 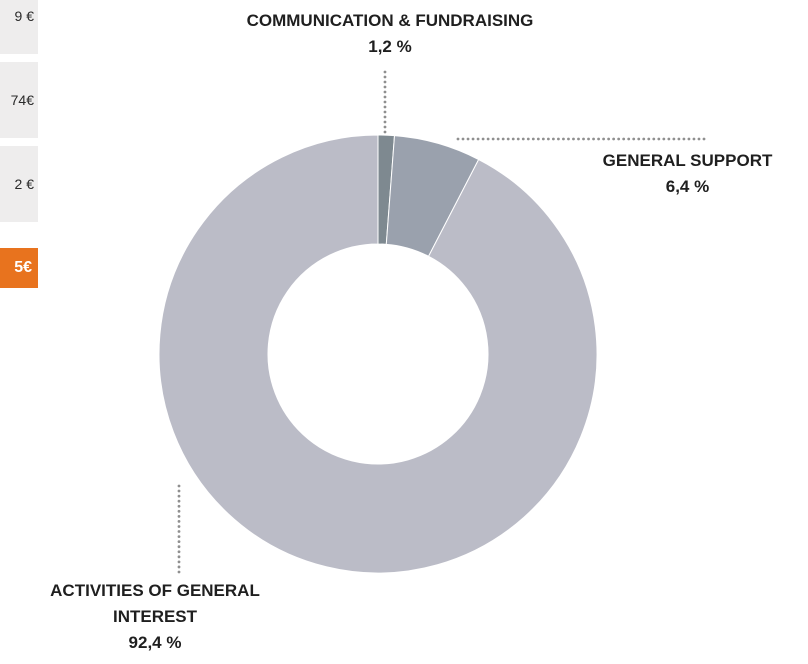 I want to click on side-row-3: 2 €, so click(x=19, y=184).